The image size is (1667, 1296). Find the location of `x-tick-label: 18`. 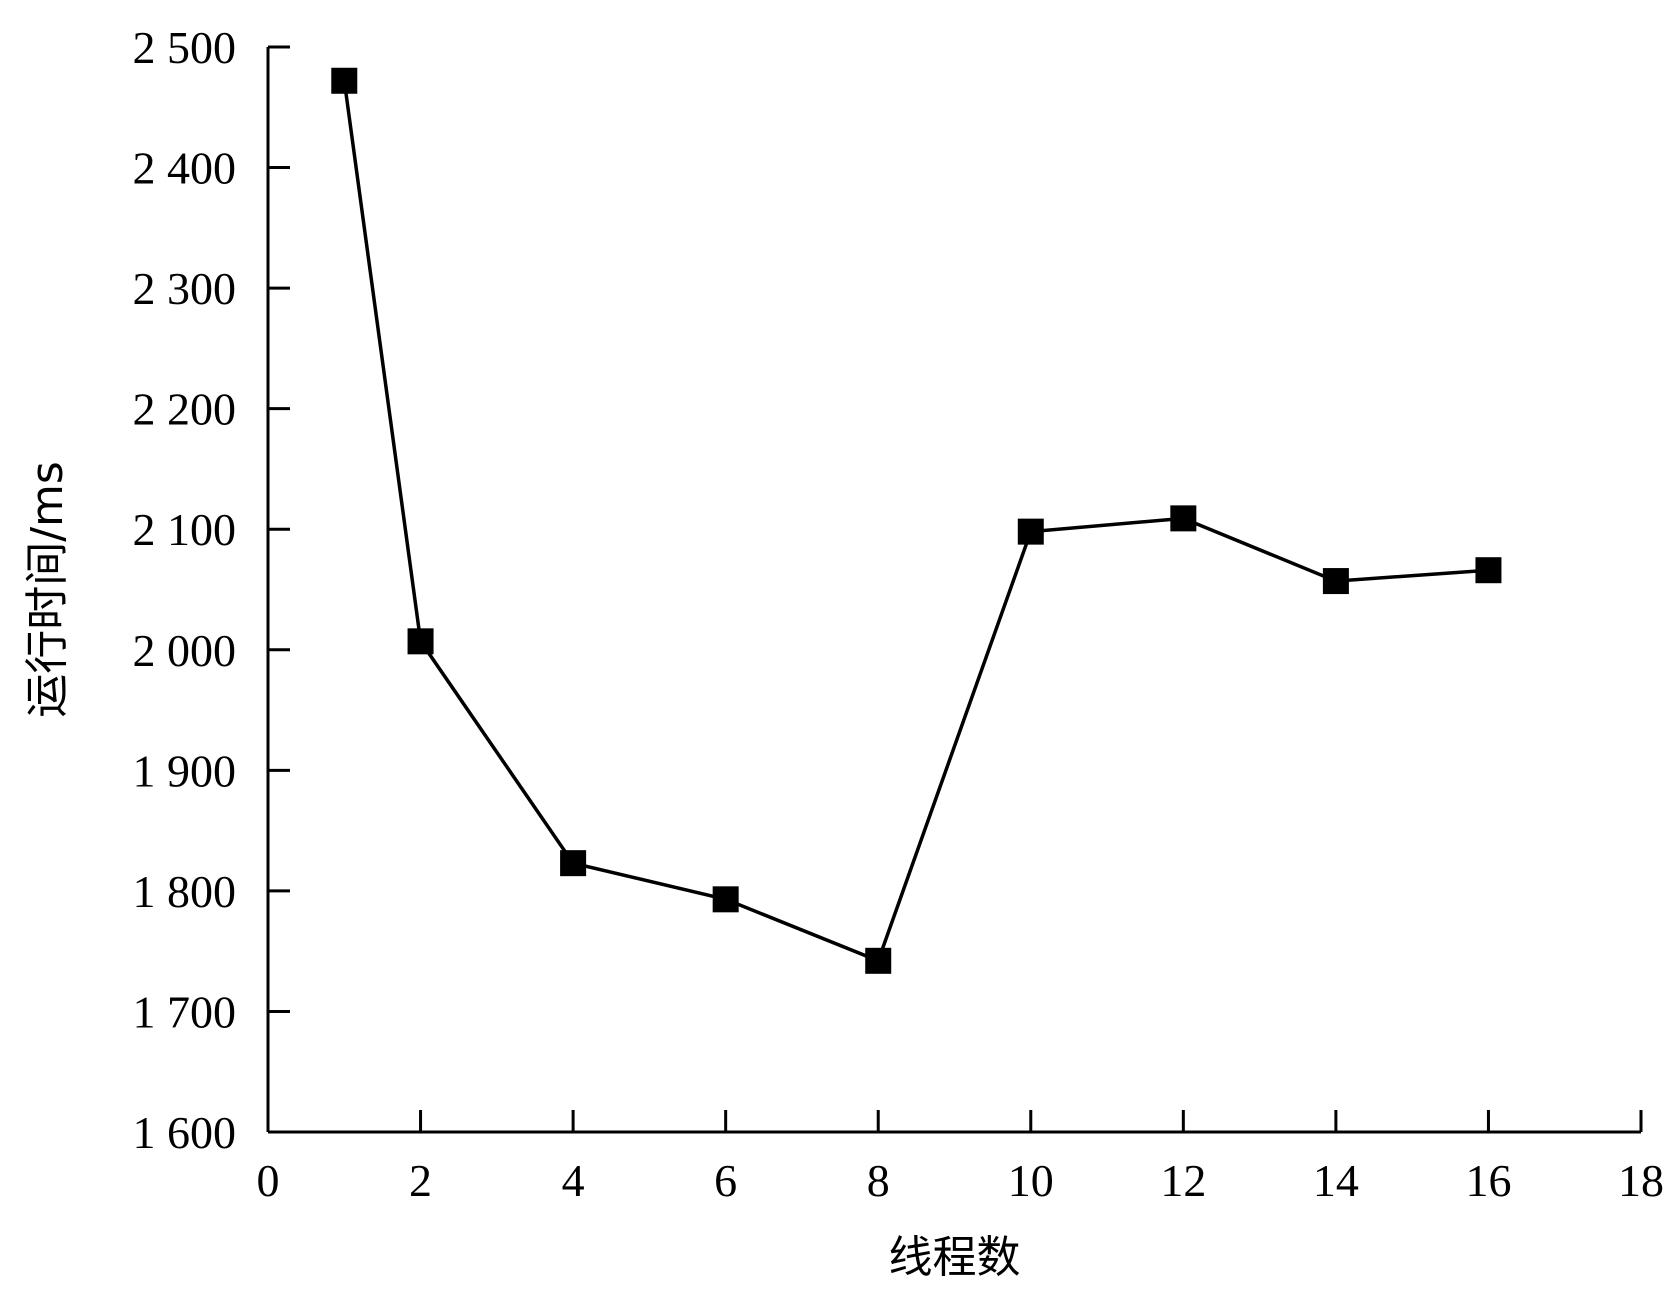

x-tick-label: 18 is located at coordinates (1641, 1180).